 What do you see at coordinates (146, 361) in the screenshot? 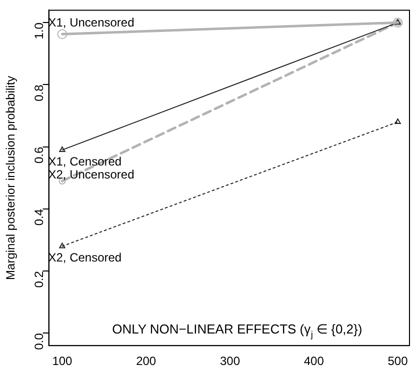
I see `x-tick-label: 200` at bounding box center [146, 361].